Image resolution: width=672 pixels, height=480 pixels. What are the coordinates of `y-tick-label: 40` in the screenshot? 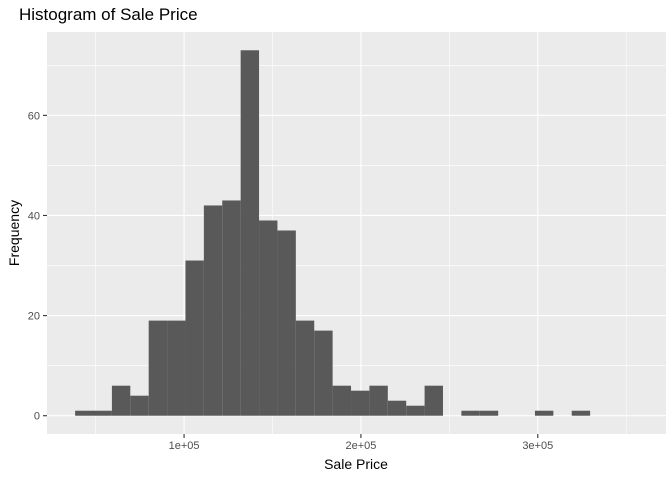 It's located at (34, 216).